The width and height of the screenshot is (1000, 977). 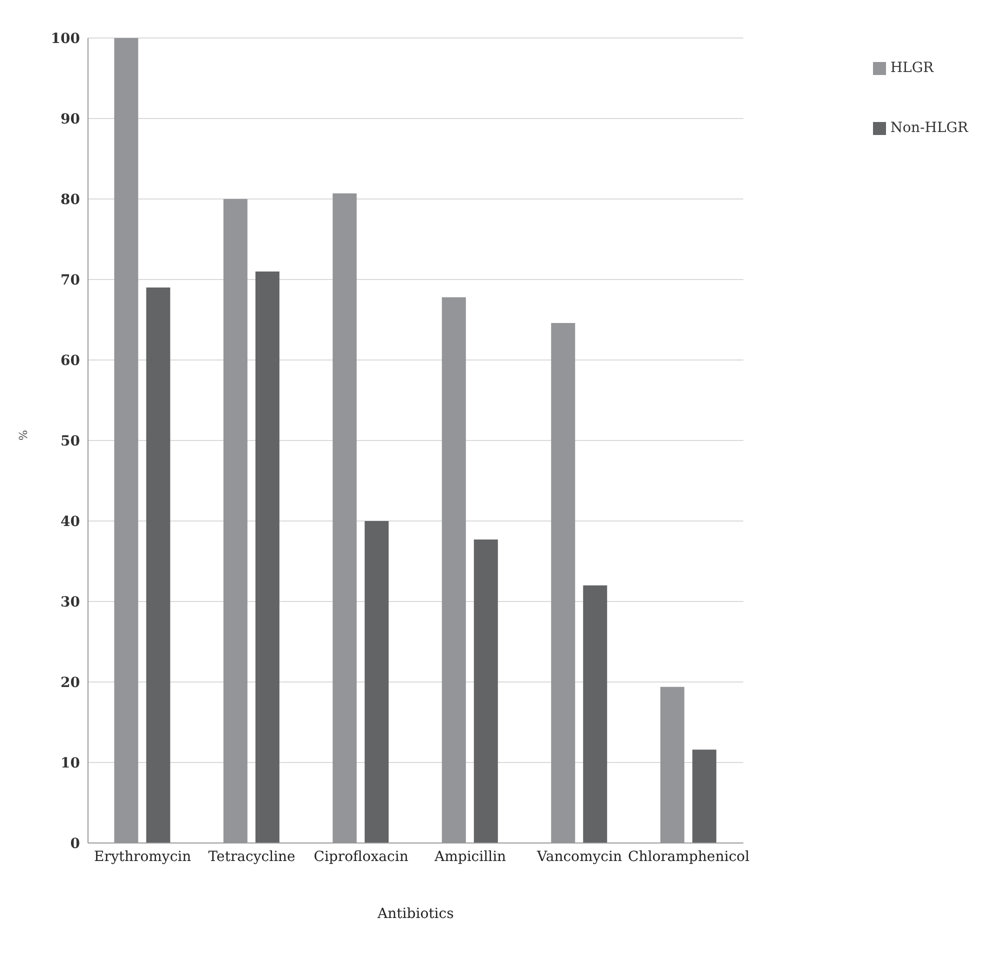 I want to click on legend-label: Non-HLGR, so click(x=929, y=128).